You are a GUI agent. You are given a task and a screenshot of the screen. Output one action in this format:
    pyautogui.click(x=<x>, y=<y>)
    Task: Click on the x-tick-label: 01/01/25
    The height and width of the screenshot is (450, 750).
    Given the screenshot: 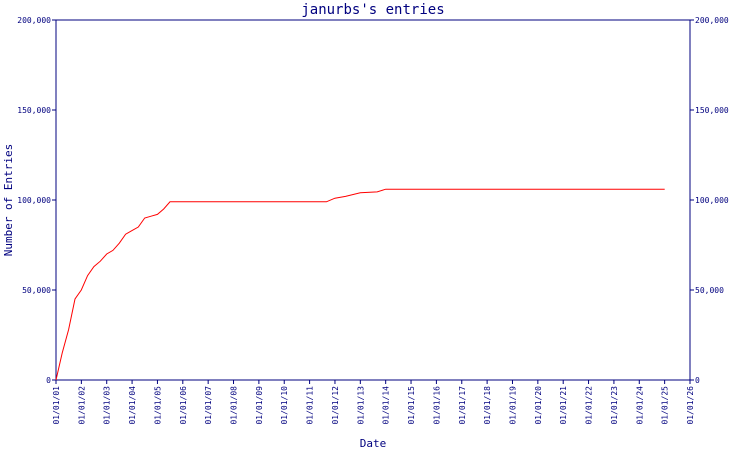 What is the action you would take?
    pyautogui.click(x=665, y=405)
    